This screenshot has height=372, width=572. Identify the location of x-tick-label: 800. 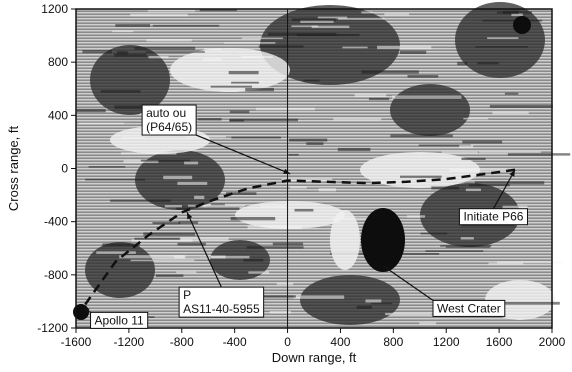
(393, 342).